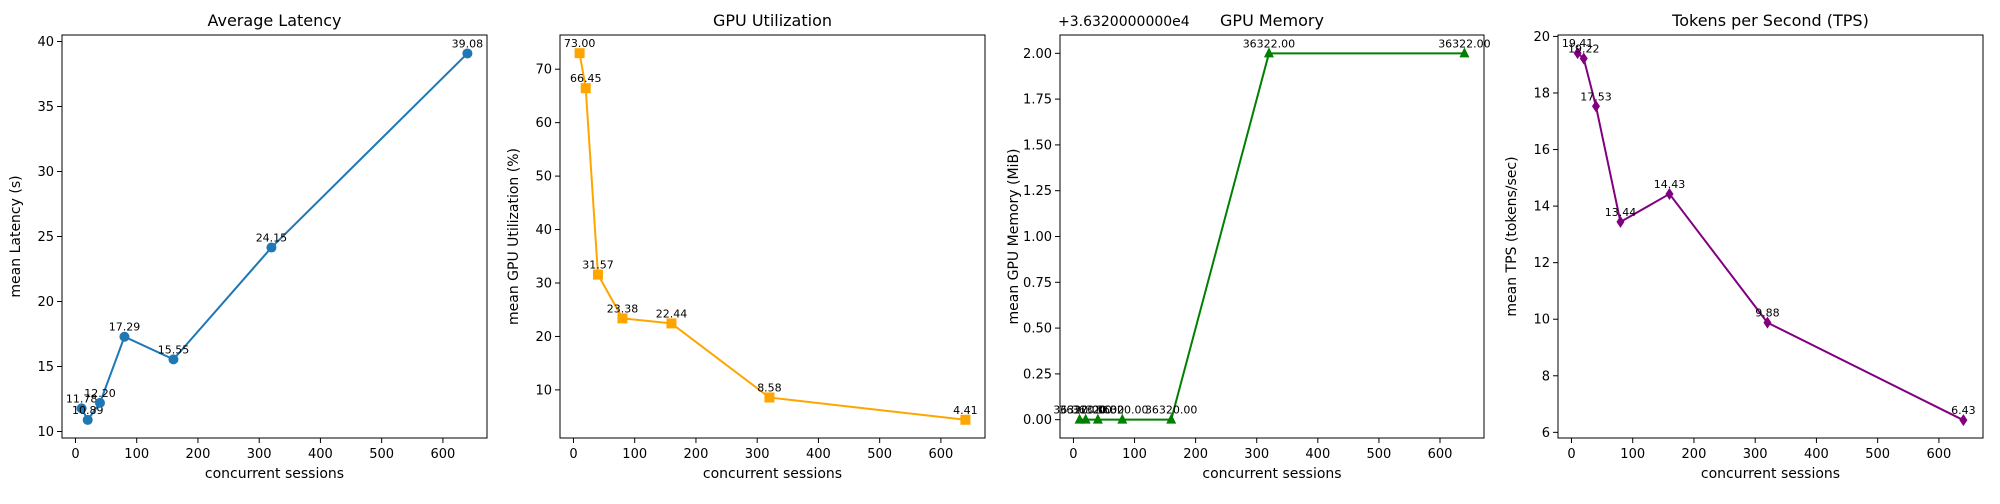 The height and width of the screenshot is (504, 2000). Describe the element at coordinates (1767, 313) in the screenshot. I see `data-label: 9.88` at that location.